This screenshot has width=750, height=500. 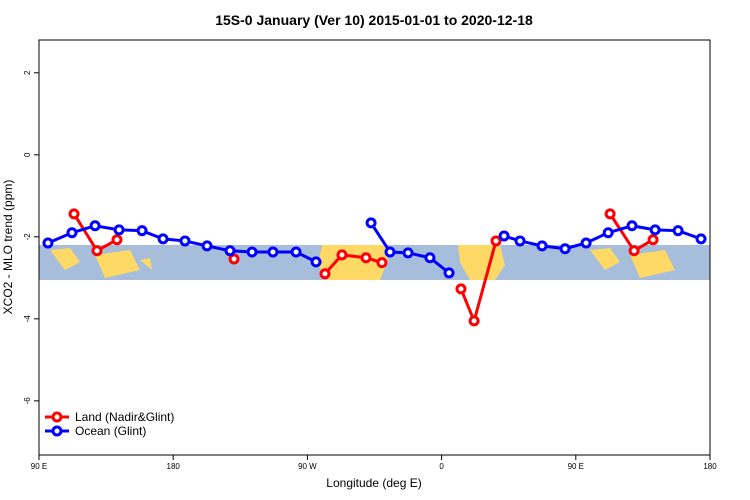 What do you see at coordinates (374, 262) in the screenshot?
I see `map-band` at bounding box center [374, 262].